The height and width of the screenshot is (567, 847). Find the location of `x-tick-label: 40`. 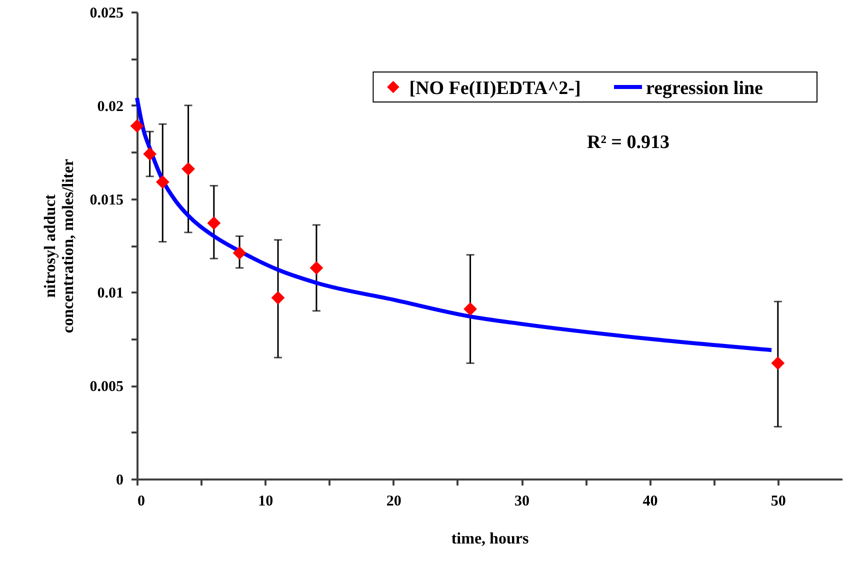

x-tick-label: 40 is located at coordinates (650, 502).